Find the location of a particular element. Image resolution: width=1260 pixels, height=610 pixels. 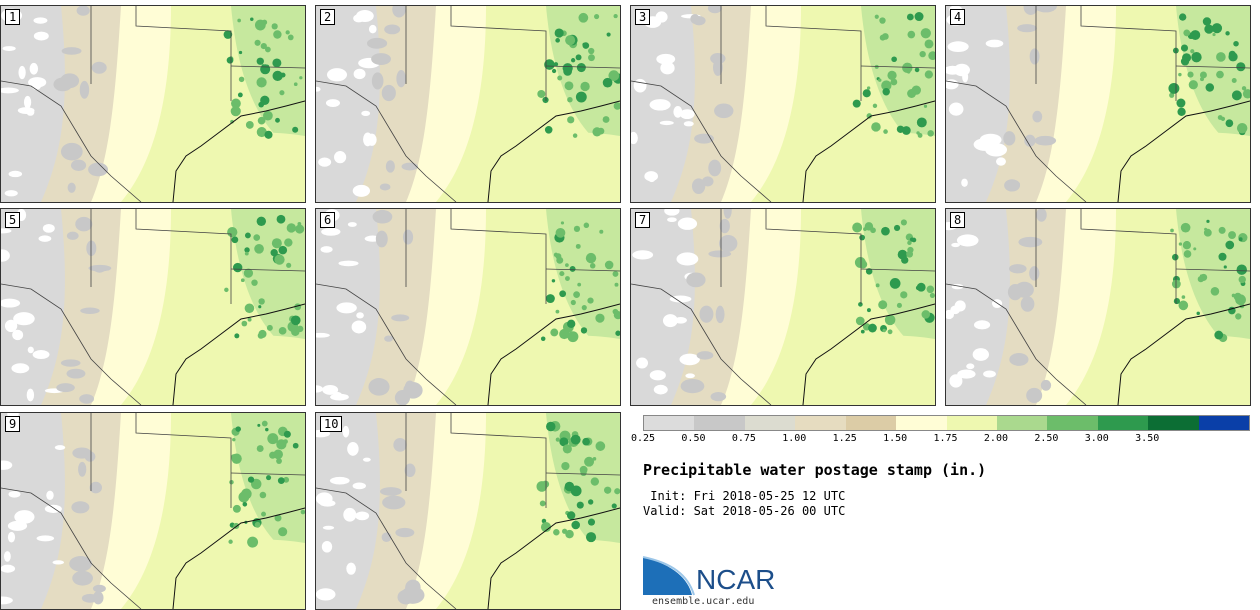

member-panel-8: 8 is located at coordinates (1098, 307).